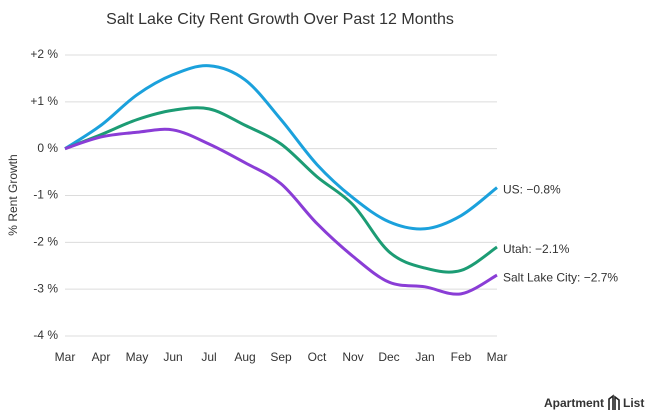  Describe the element at coordinates (208, 357) in the screenshot. I see `x-tick-label: Jul` at that location.